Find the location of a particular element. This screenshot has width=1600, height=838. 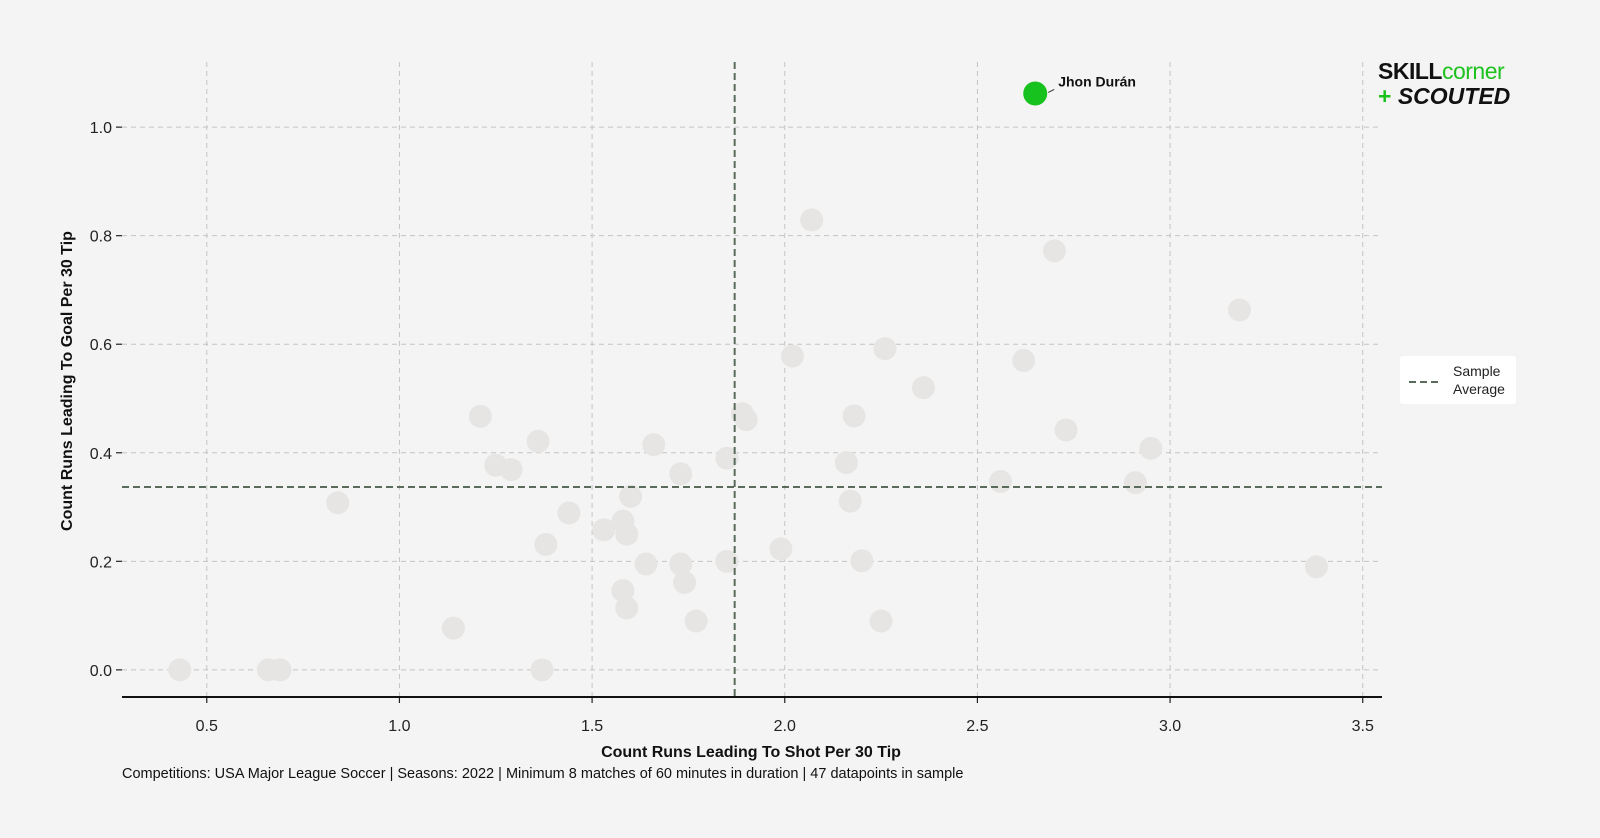

logo-line1: SKILLcorner is located at coordinates (1454, 71).